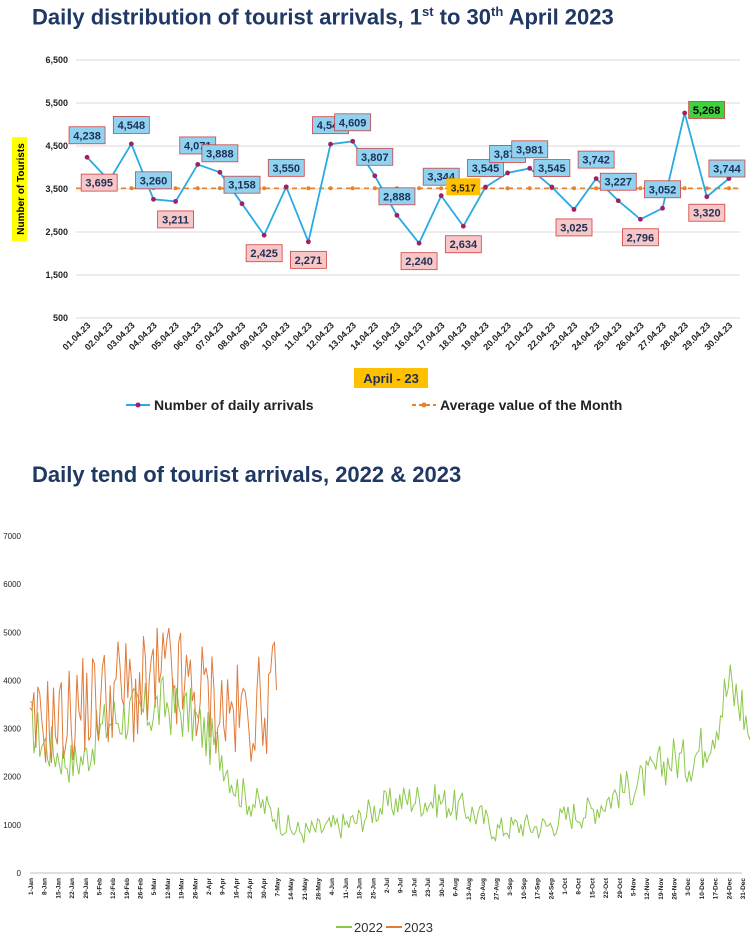 The height and width of the screenshot is (945, 750). I want to click on x-tick-label: 6-Aug, so click(455, 887).